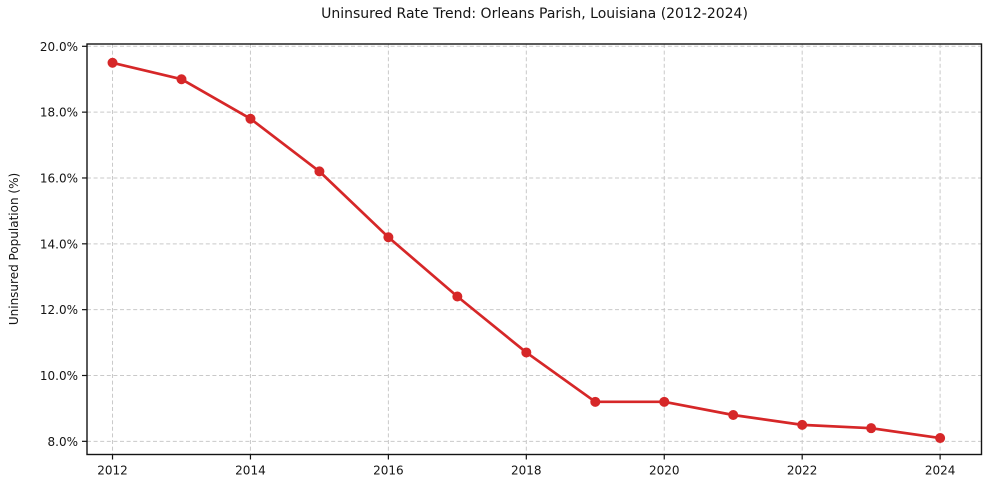  Describe the element at coordinates (940, 471) in the screenshot. I see `x-tick-label: 2024` at that location.